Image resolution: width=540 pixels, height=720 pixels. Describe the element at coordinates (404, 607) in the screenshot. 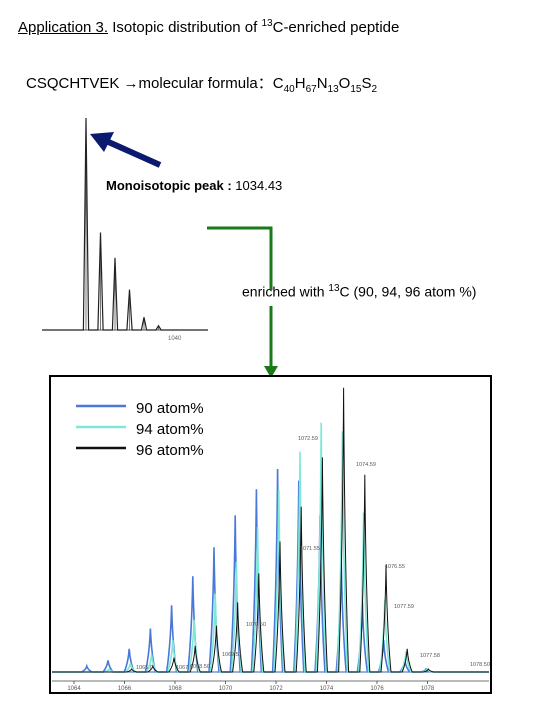

I see `peak-label-6: 1077.59` at that location.